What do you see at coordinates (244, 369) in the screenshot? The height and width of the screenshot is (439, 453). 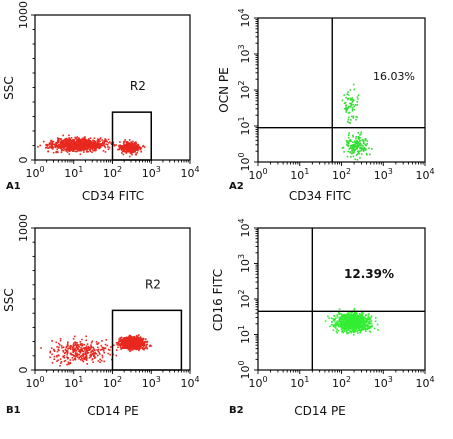 I see `panel-b2-y-tick-label: 100` at bounding box center [244, 369].